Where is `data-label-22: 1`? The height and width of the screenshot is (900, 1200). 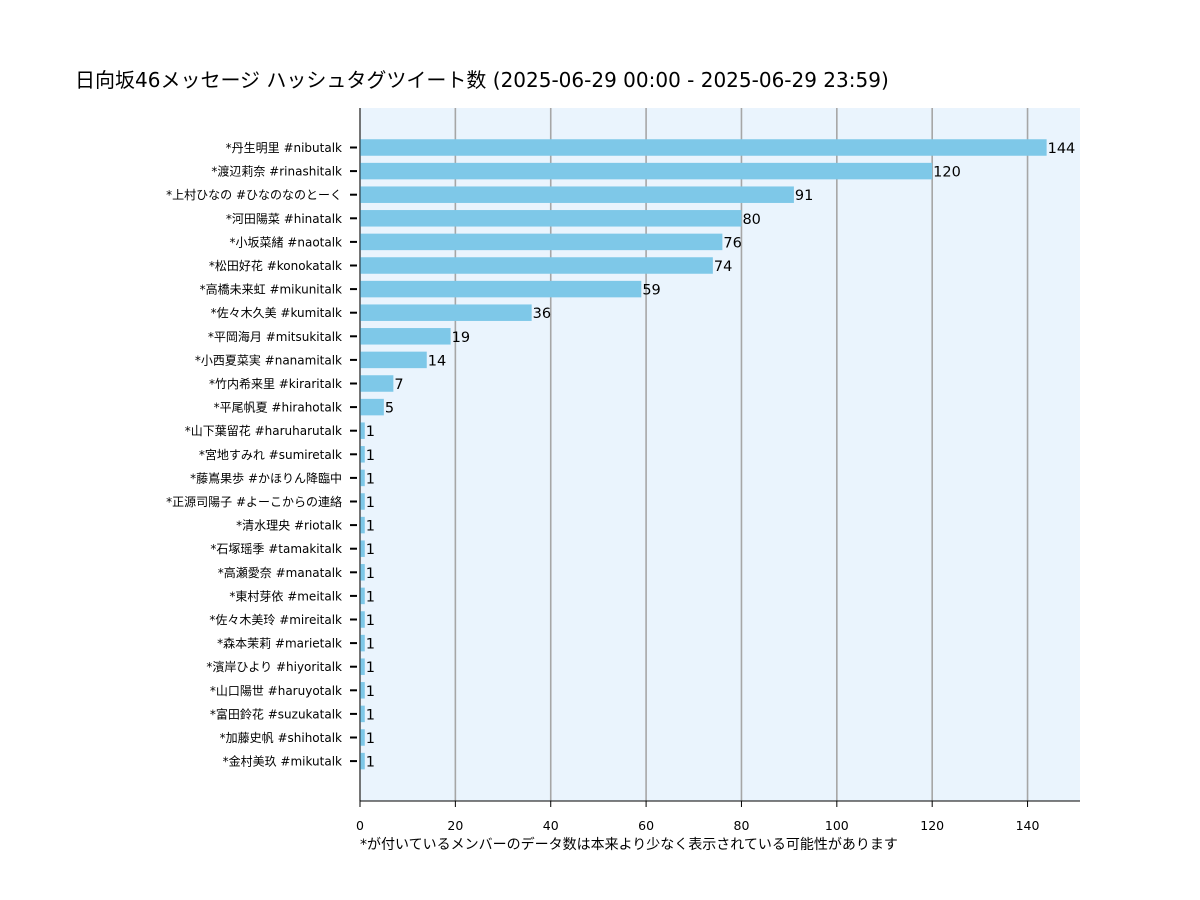
data-label-22: 1 is located at coordinates (370, 668).